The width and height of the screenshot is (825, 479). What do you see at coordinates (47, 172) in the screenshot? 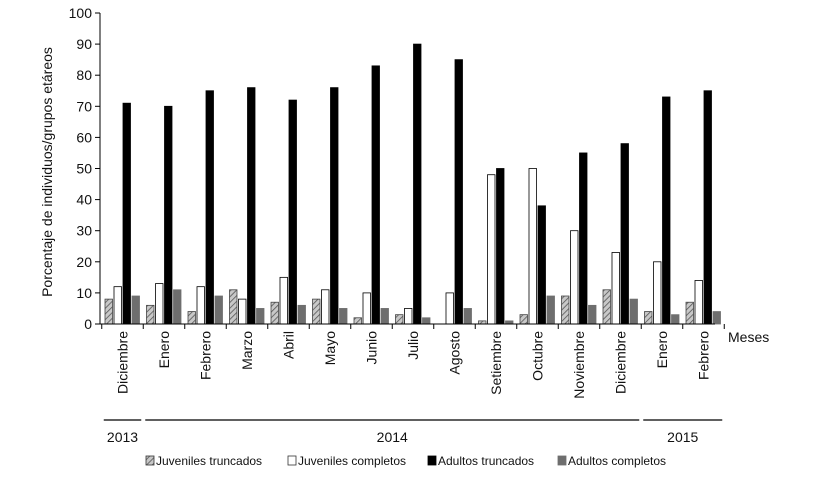
I see `y-axis-title: Porcentaje de individuos/grupos etáreos` at bounding box center [47, 172].